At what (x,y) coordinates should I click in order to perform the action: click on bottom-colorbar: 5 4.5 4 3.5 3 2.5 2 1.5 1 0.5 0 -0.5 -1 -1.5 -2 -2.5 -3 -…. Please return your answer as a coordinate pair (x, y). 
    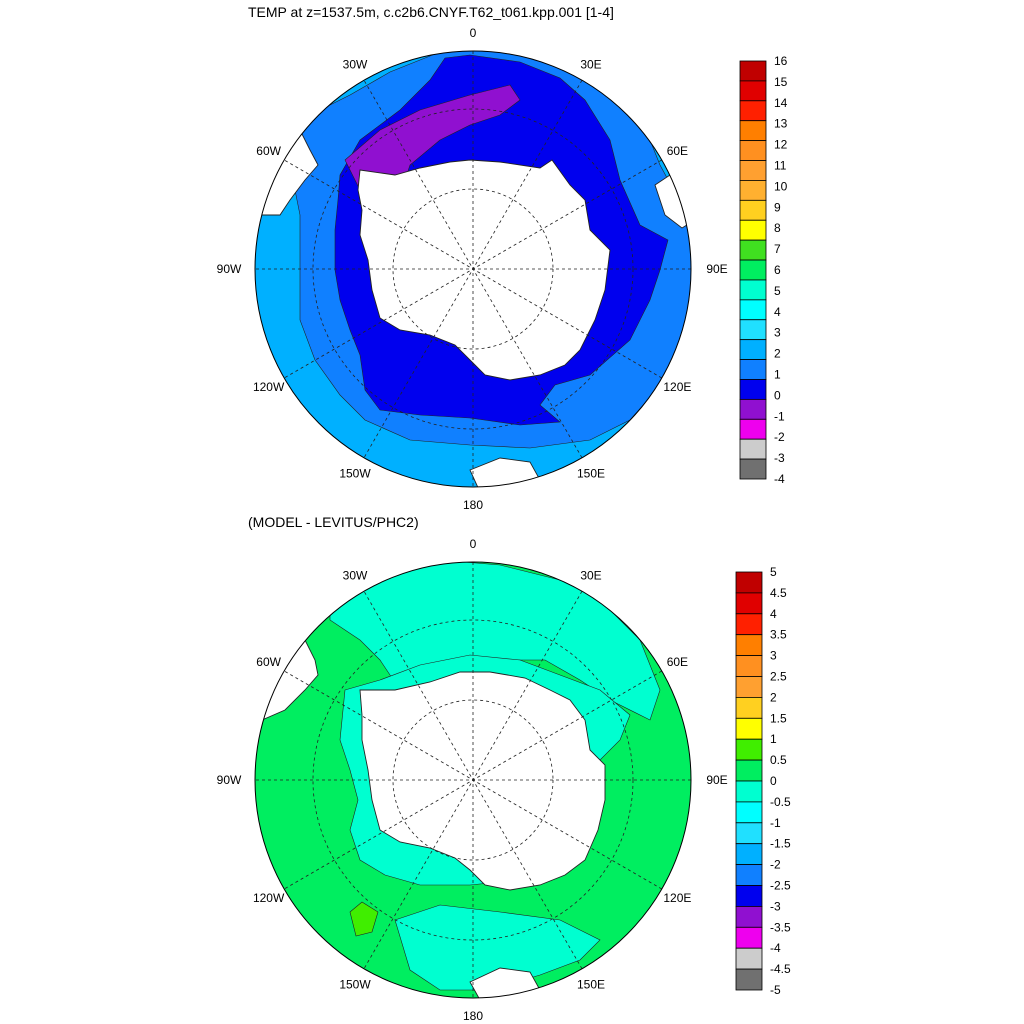
    Looking at the image, I should click on (763, 781).